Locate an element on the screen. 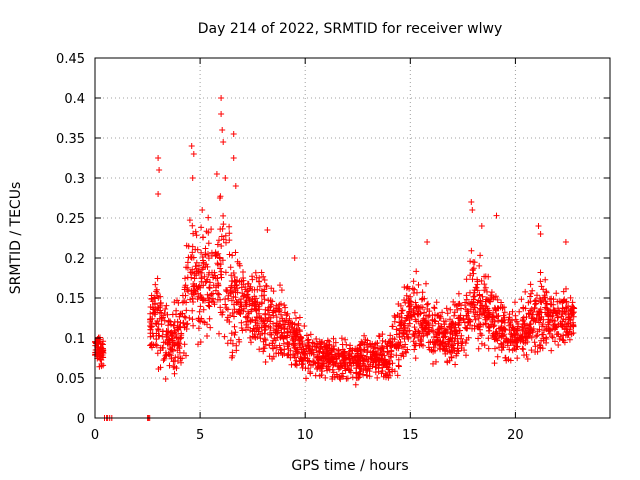  y-tick-label: 0.1 is located at coordinates (74, 339).